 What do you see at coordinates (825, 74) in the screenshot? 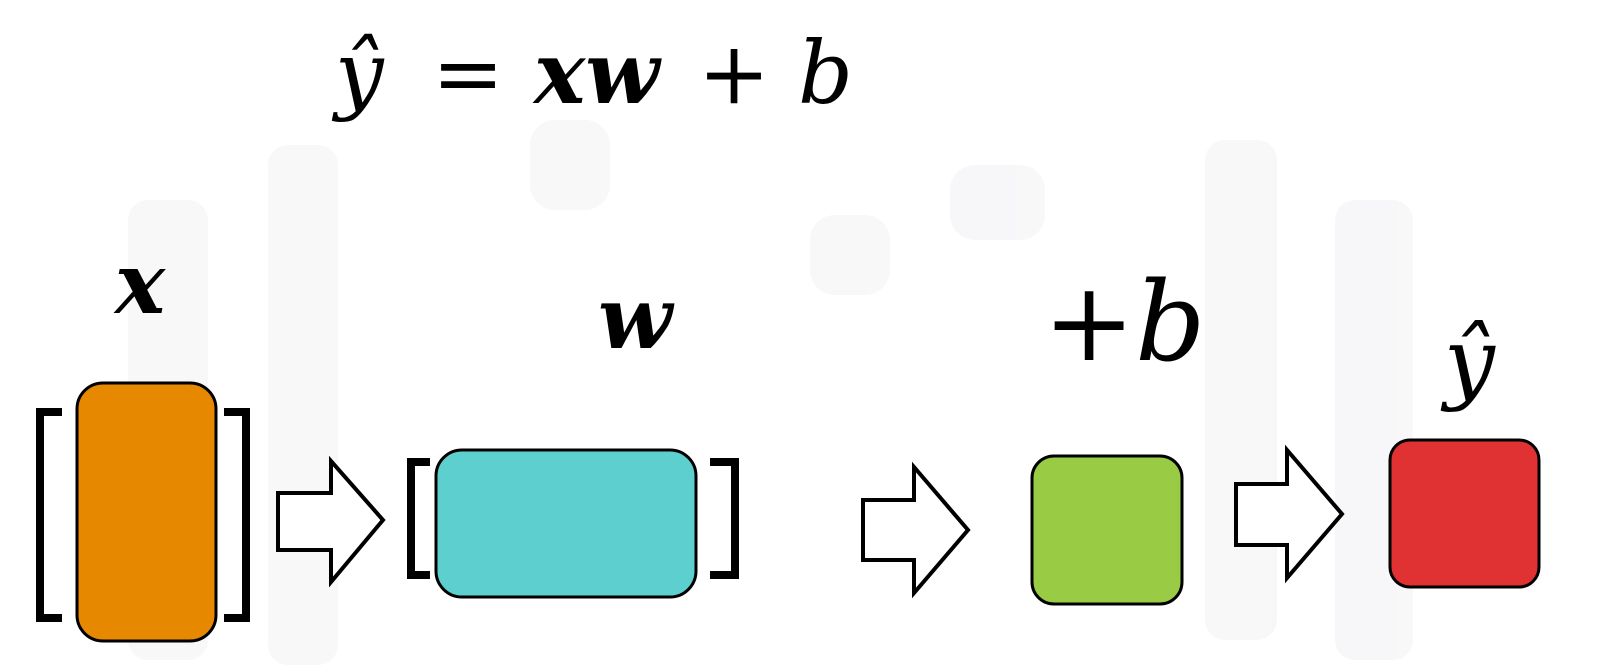
I see `equation-b: b` at bounding box center [825, 74].